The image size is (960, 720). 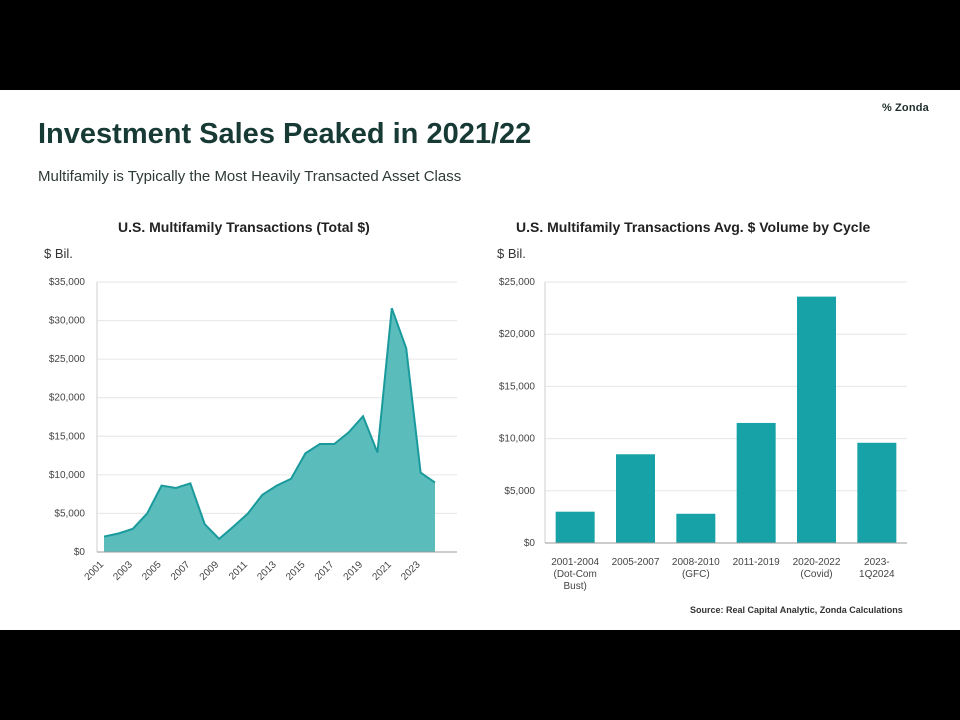 What do you see at coordinates (411, 571) in the screenshot?
I see `area-x-tick-label: 2023` at bounding box center [411, 571].